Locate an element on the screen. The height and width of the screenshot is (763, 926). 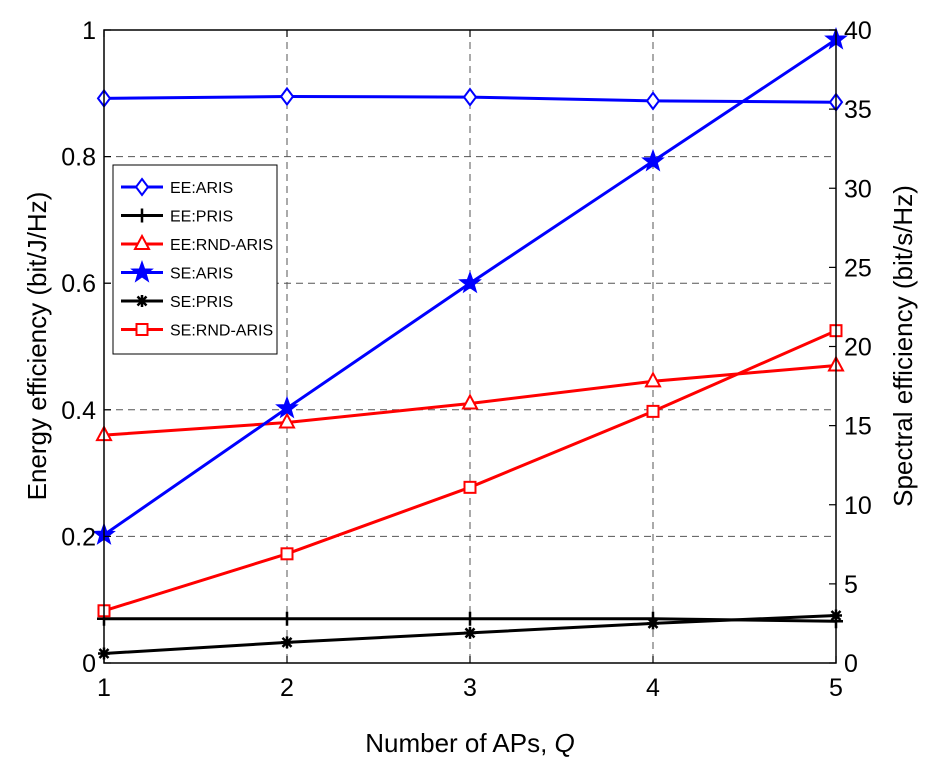
y-tick-label-right: 10 is located at coordinates (858, 506).